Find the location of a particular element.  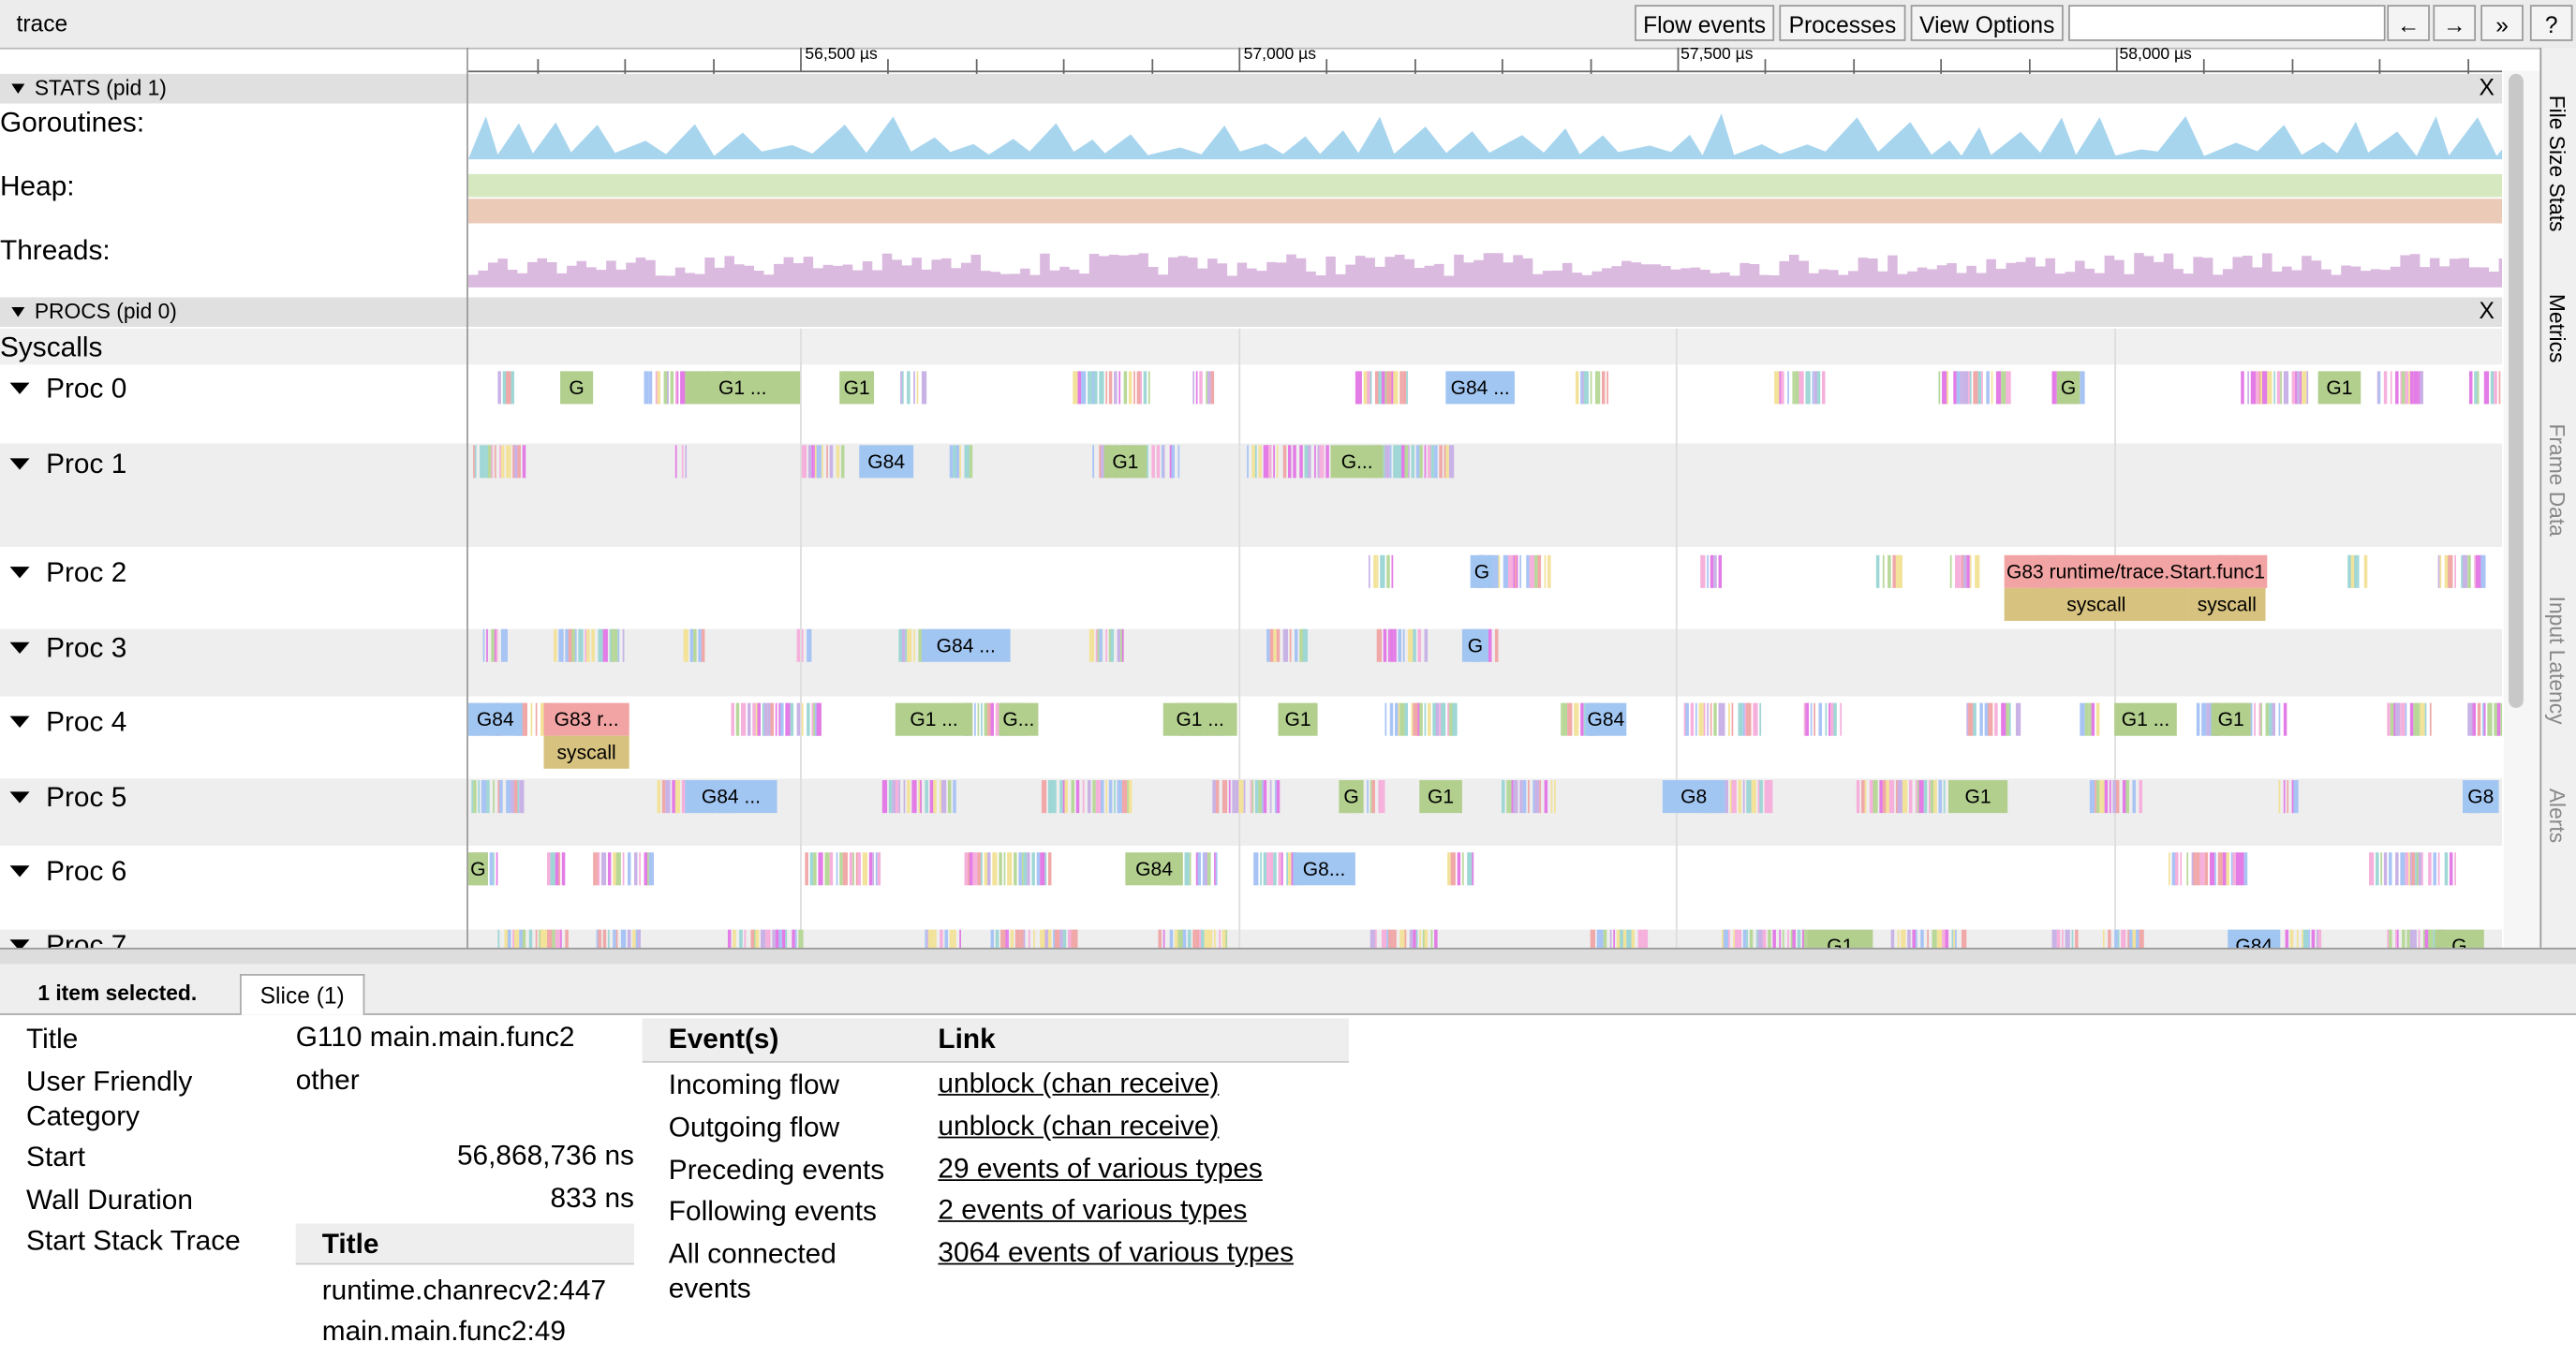

side-tab: Input Latency is located at coordinates (2556, 660).